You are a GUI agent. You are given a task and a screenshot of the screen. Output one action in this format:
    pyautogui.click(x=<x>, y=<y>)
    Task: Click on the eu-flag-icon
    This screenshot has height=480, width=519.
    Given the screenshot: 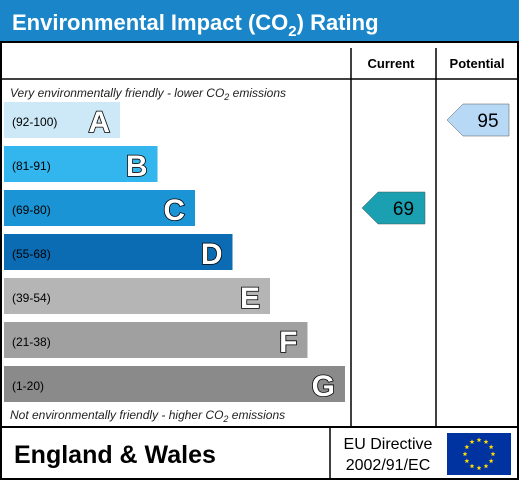 What is the action you would take?
    pyautogui.click(x=479, y=454)
    